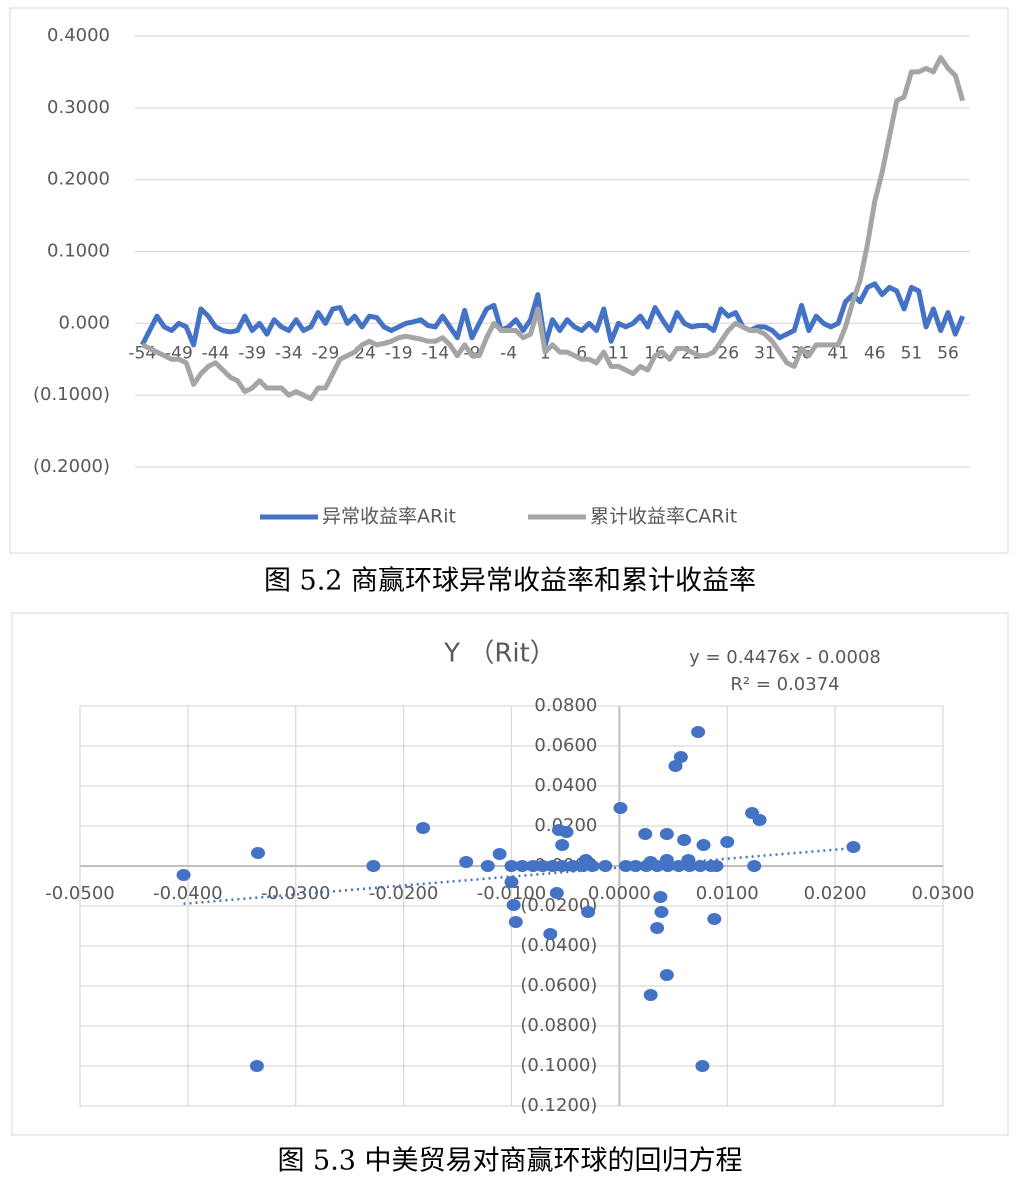 The image size is (1020, 1180). What do you see at coordinates (581, 353) in the screenshot?
I see `x-tick-label: 6` at bounding box center [581, 353].